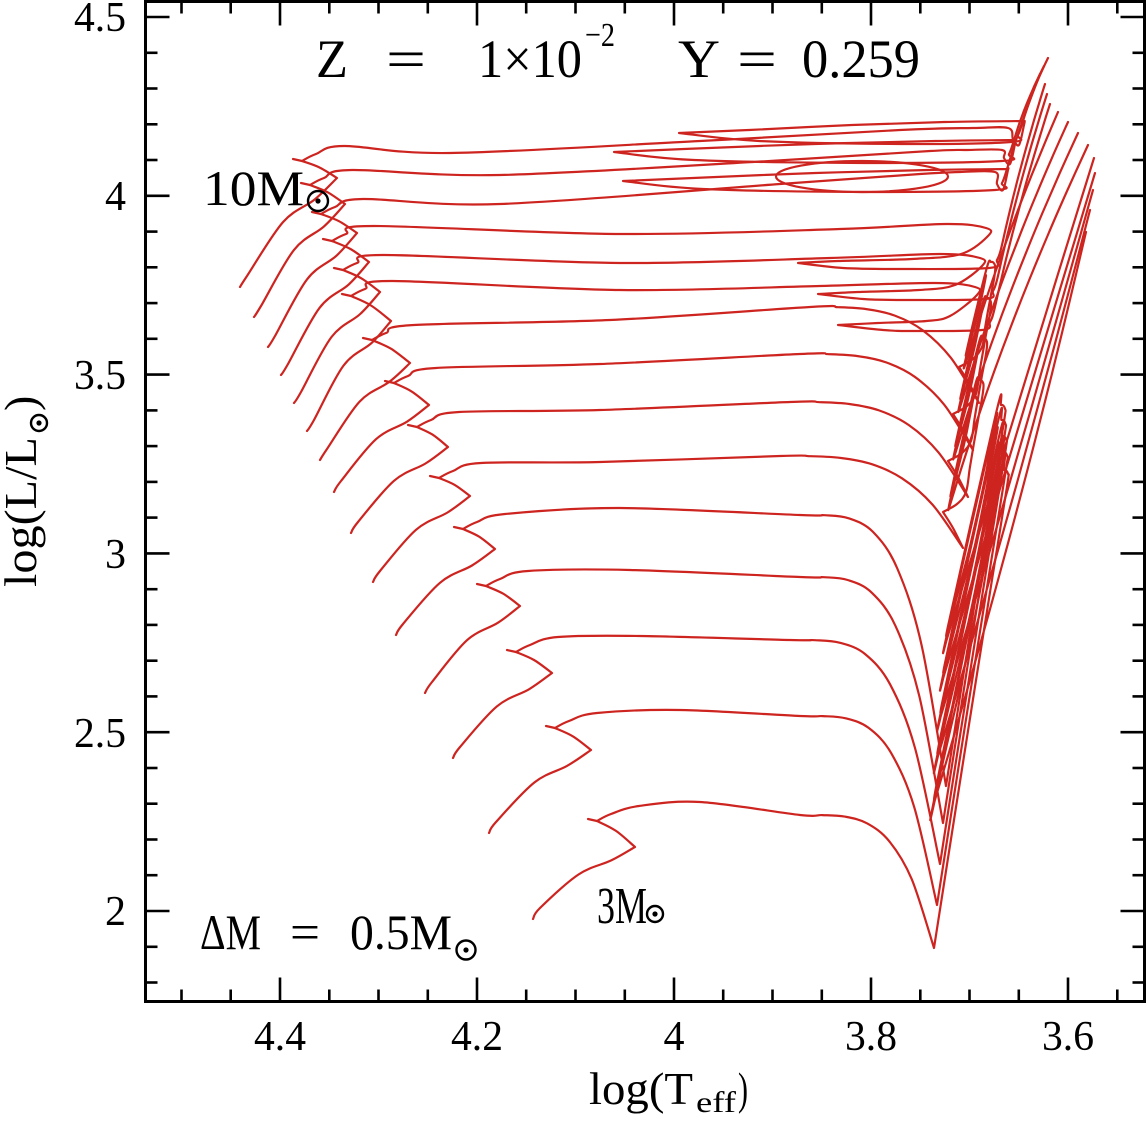  What do you see at coordinates (23, 512) in the screenshot?
I see `svg-text: log(L/L` at bounding box center [23, 512].